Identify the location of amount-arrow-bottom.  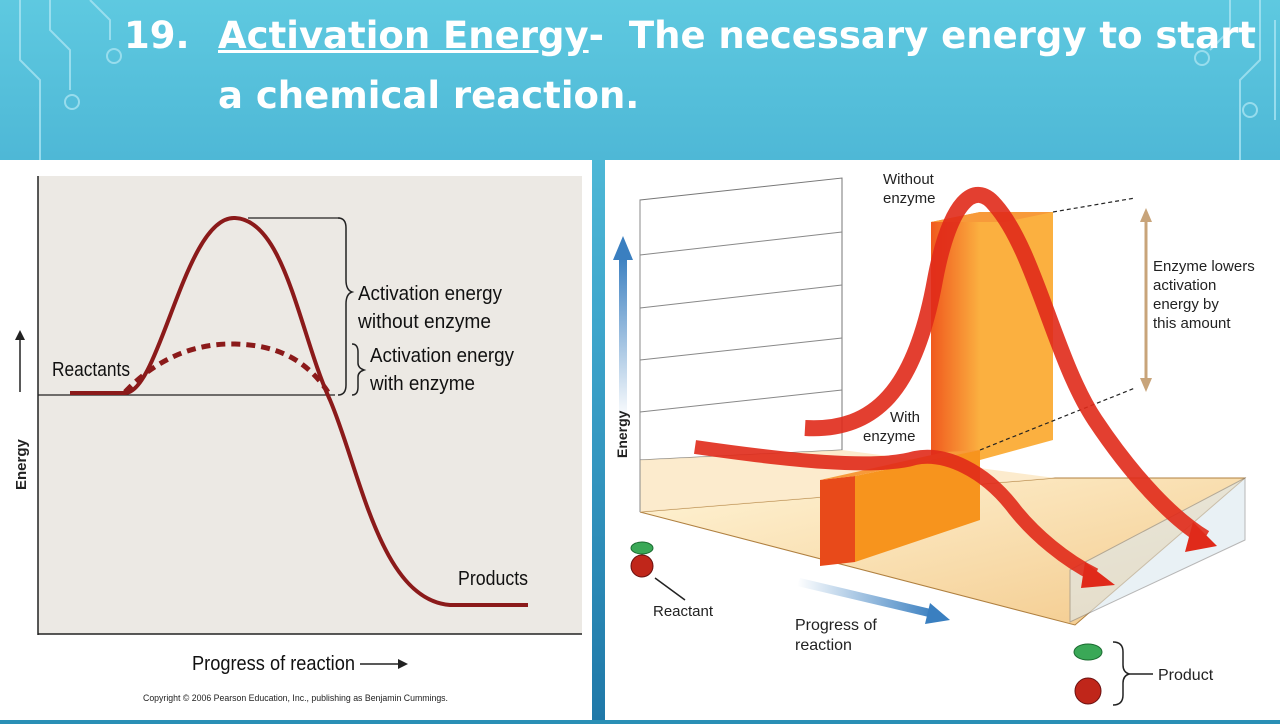
(1146, 385).